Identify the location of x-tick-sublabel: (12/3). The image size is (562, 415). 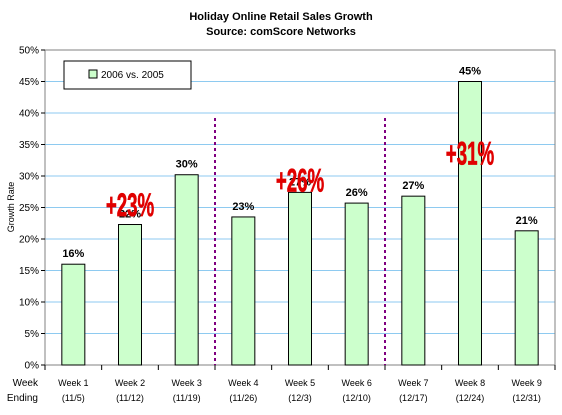
(300, 398).